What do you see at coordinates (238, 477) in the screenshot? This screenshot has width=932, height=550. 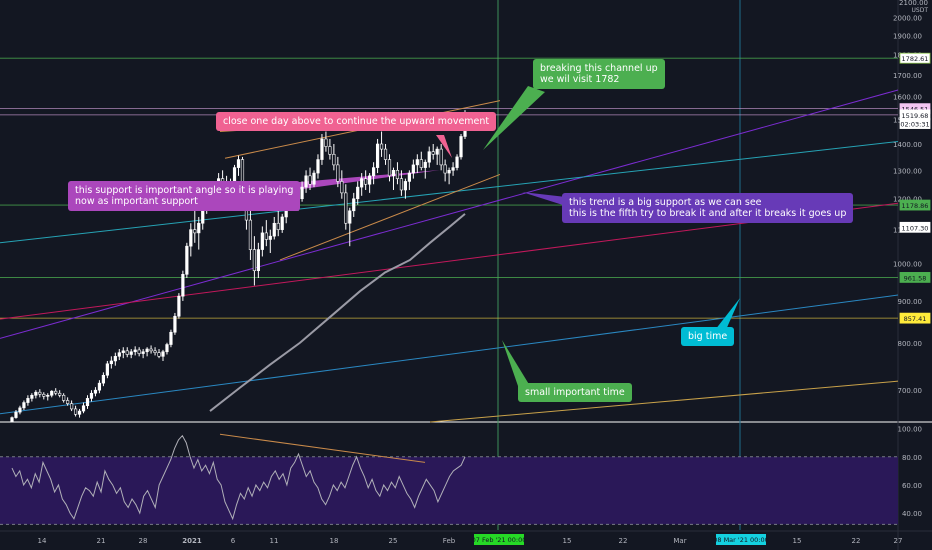 I see `rsi-line` at bounding box center [238, 477].